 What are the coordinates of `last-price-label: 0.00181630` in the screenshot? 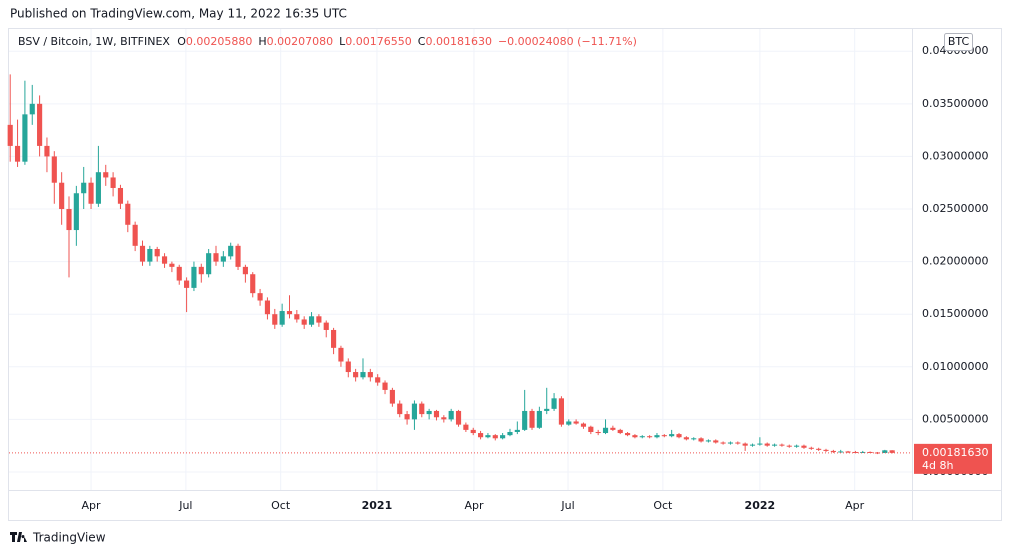 It's located at (955, 452).